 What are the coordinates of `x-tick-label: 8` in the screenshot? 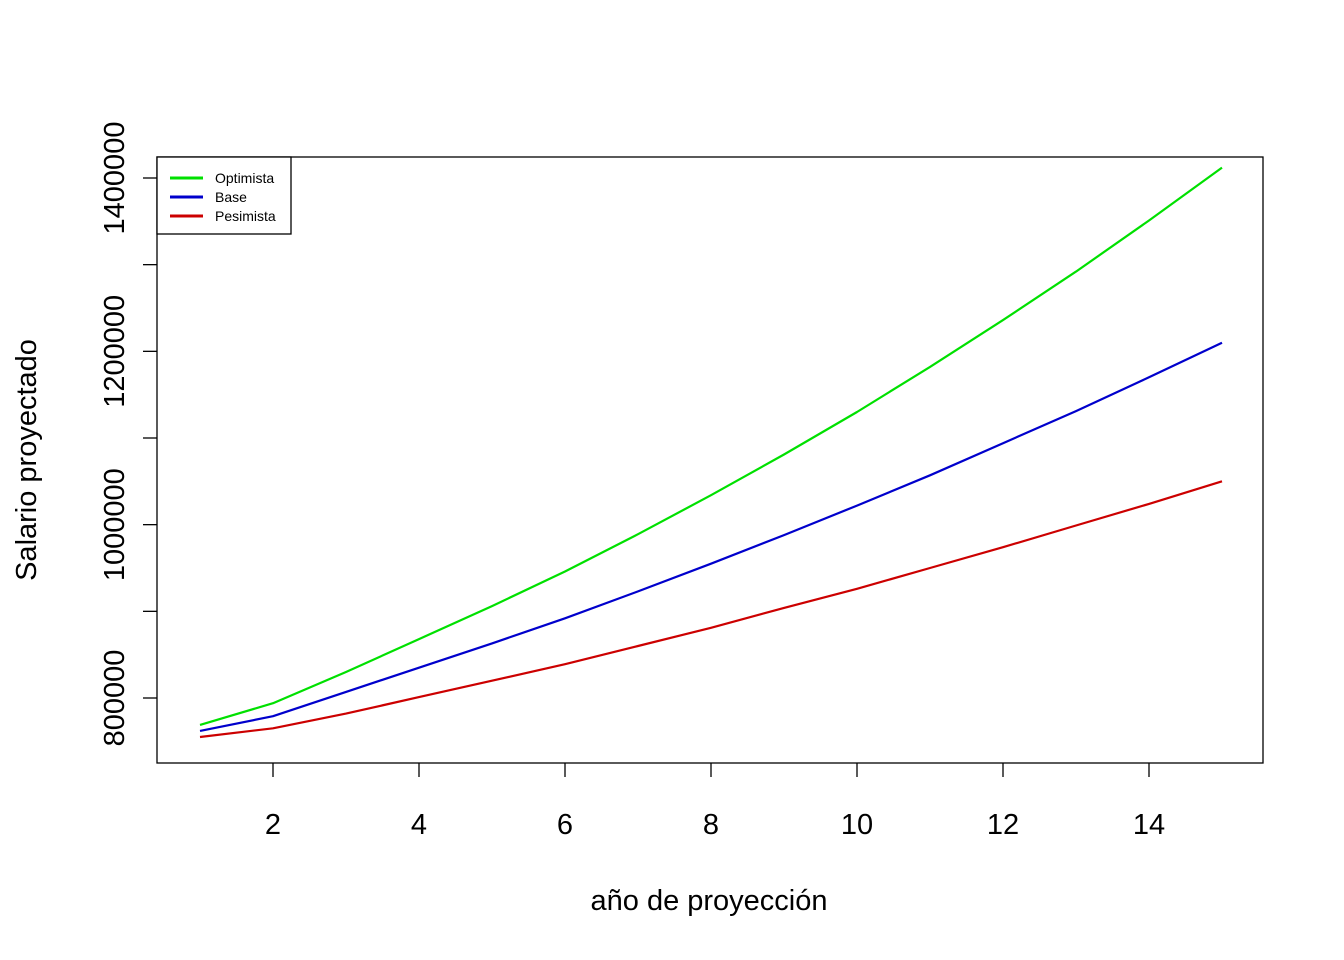 It's located at (711, 825).